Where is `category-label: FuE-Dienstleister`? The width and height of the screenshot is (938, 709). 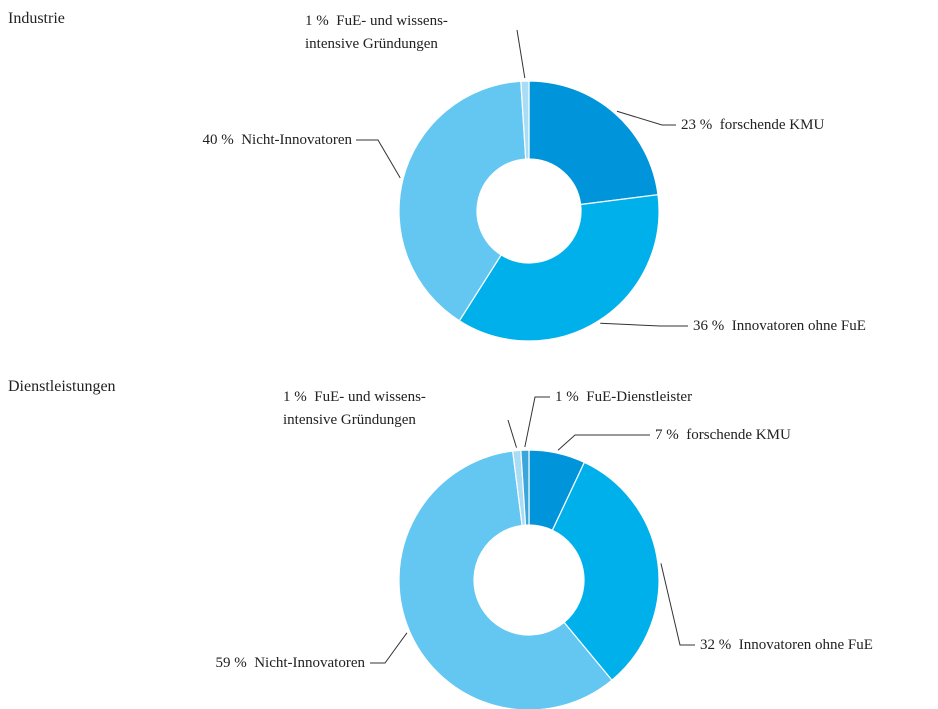 category-label: FuE-Dienstleister is located at coordinates (639, 396).